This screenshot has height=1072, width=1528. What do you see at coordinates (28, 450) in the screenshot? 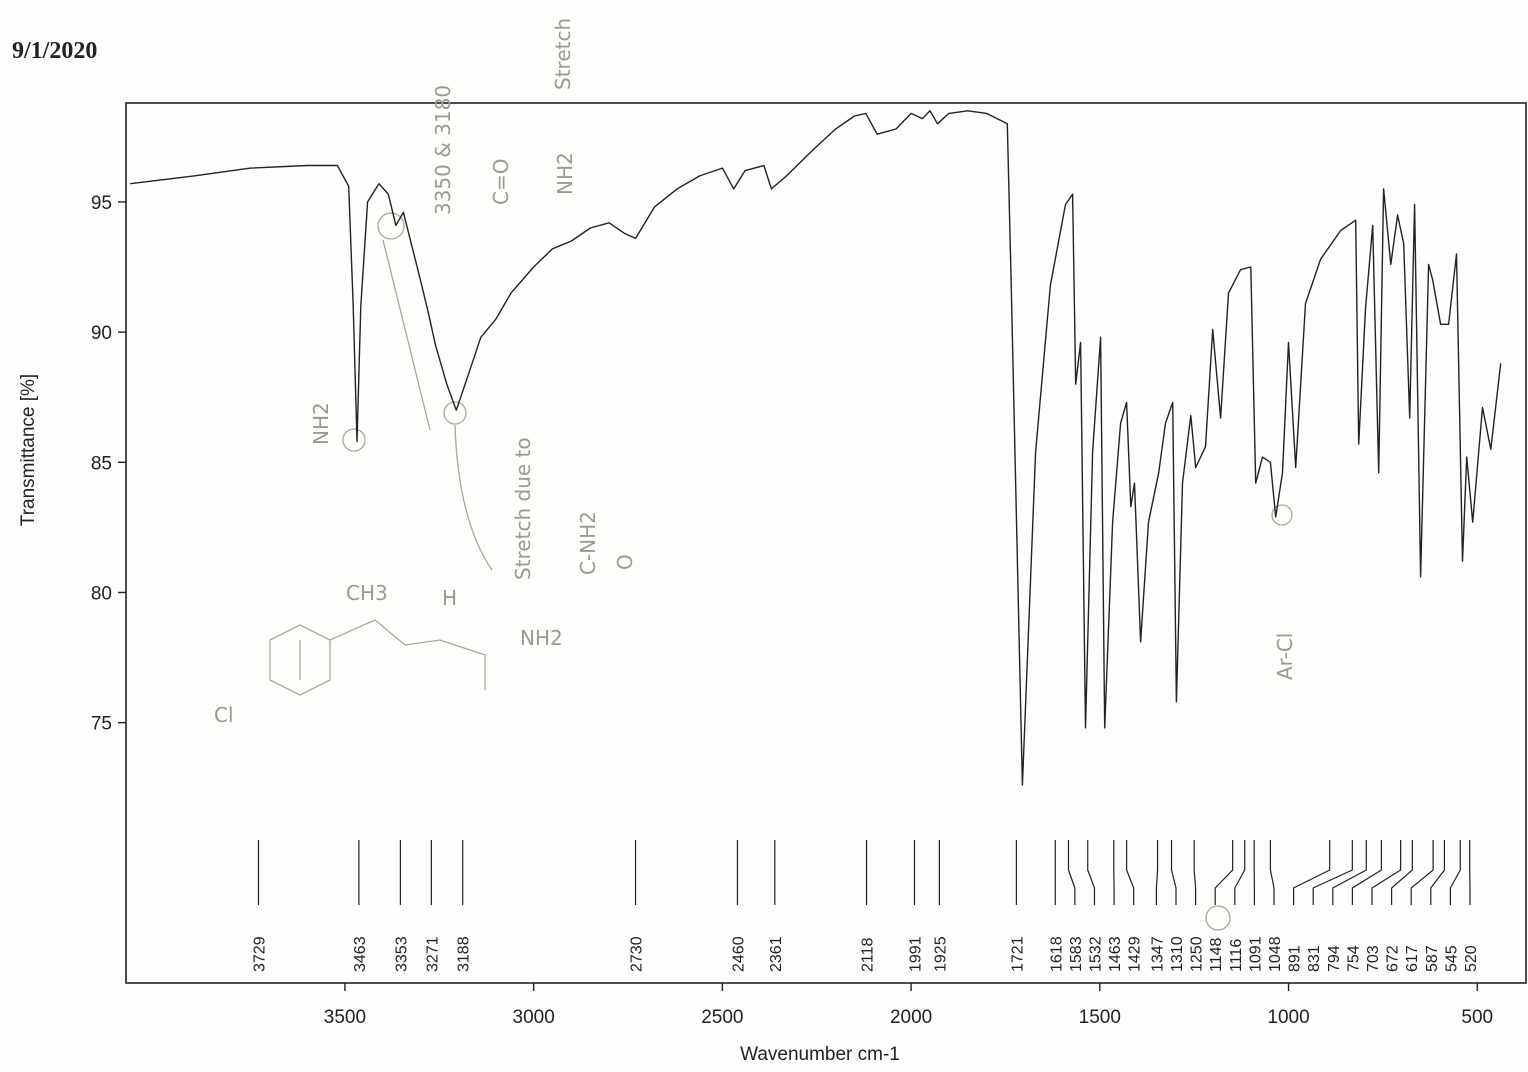
I see `y-axis-label: Transmittance [%]` at bounding box center [28, 450].